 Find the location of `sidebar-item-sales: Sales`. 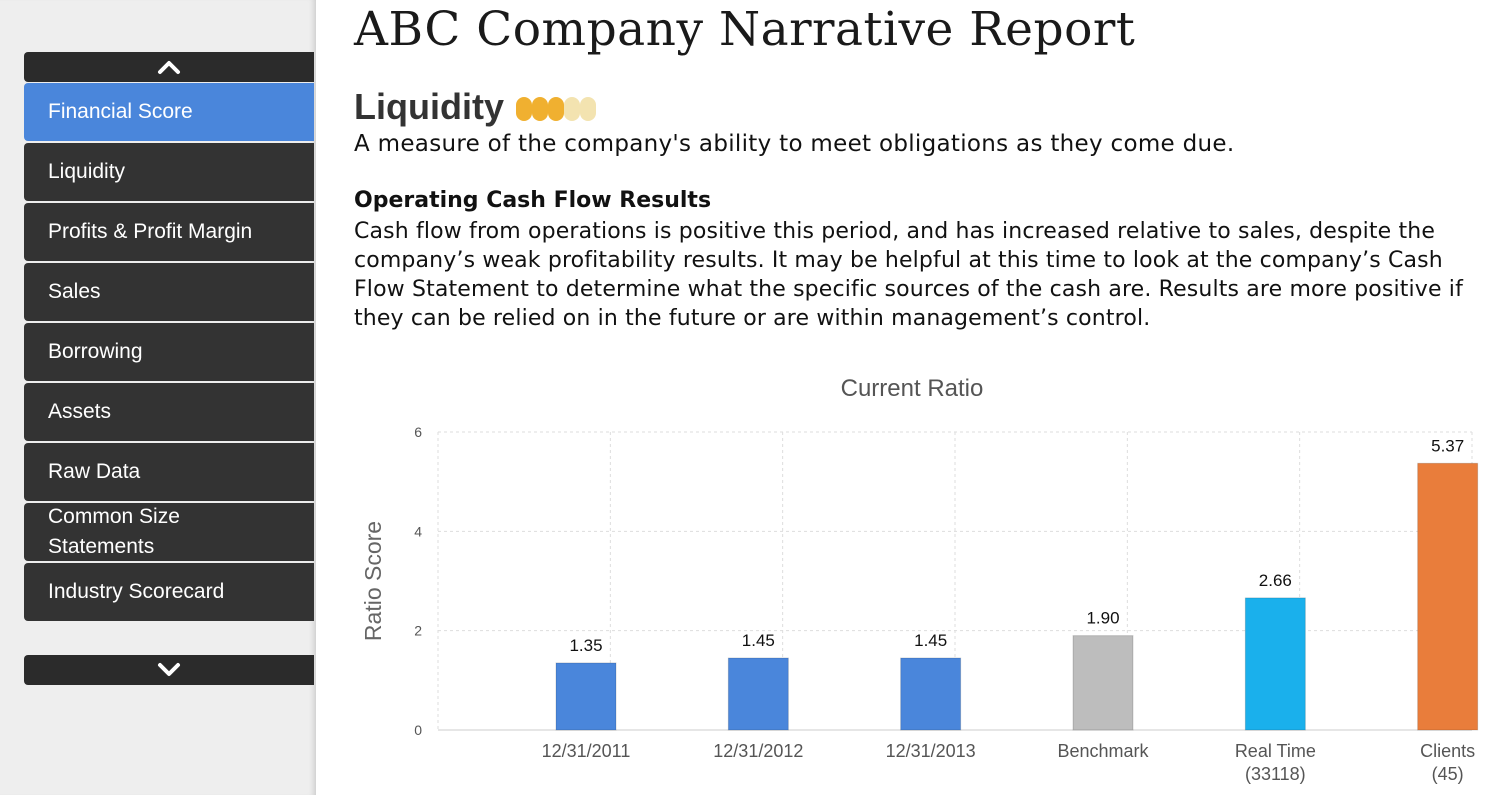

sidebar-item-sales: Sales is located at coordinates (169, 292).